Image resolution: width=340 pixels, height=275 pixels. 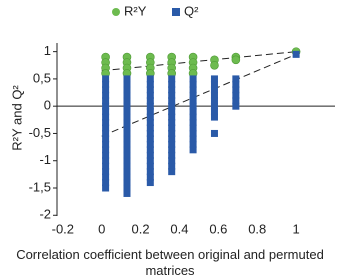 I want to click on x-tick-label: 0.2, so click(x=141, y=228).